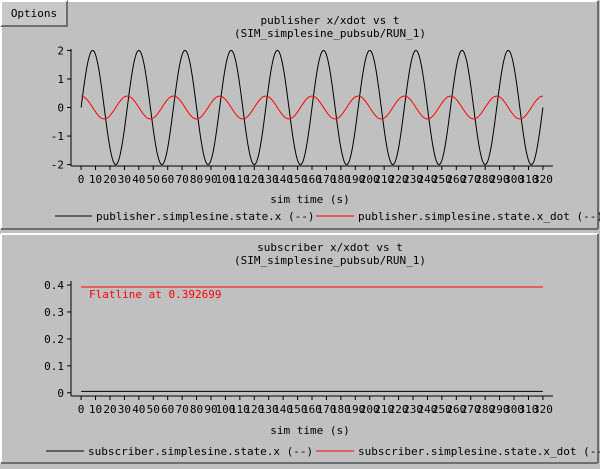  I want to click on publisher-x-tick-label: 200, so click(370, 179).